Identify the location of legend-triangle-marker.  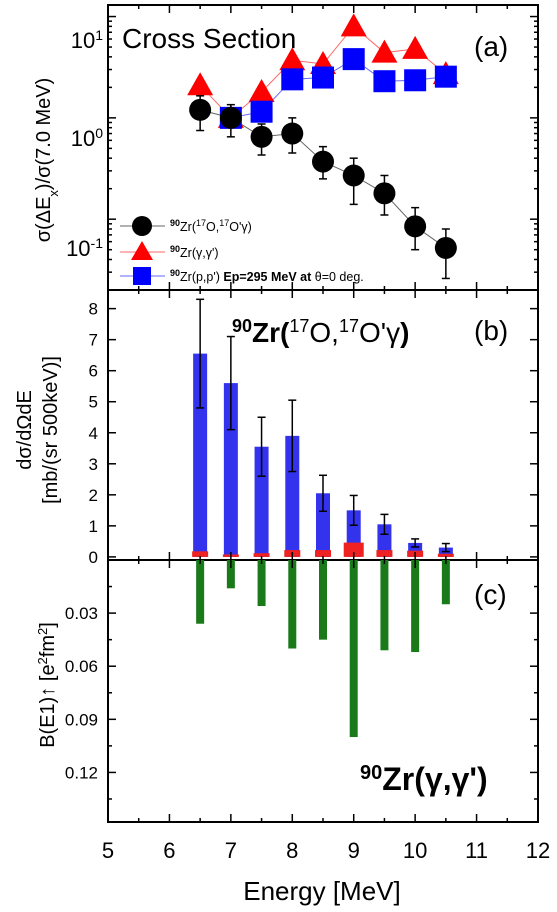
(142, 250).